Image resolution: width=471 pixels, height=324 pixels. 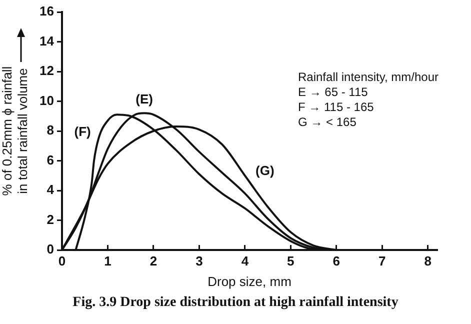 I want to click on text: Fig. 3.9 Drop size distribution at high rainfall intensity, so click(x=236, y=303).